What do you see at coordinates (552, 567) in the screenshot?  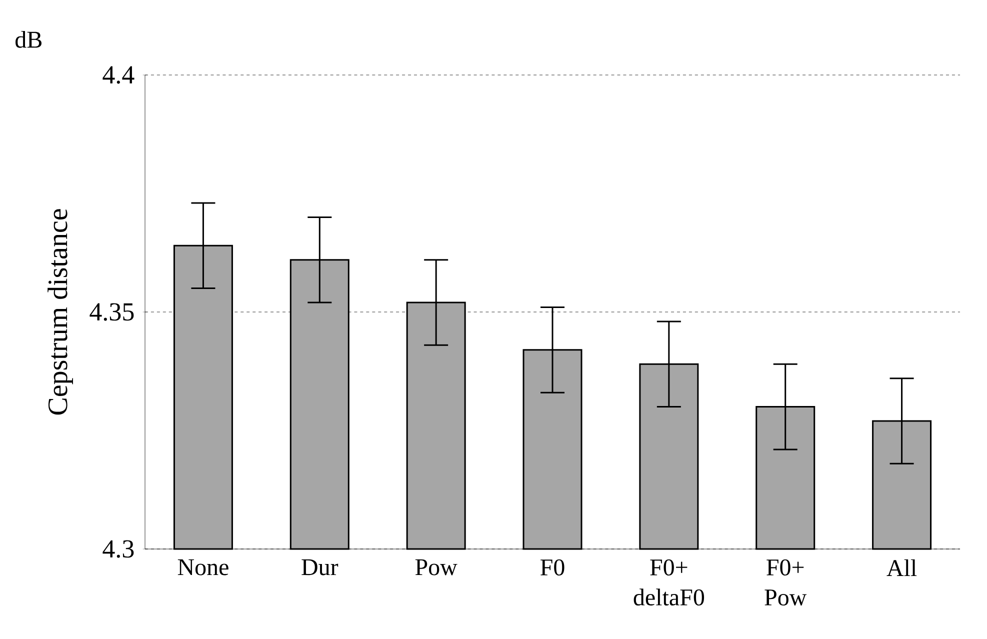 I see `x-tick-label: F0` at bounding box center [552, 567].